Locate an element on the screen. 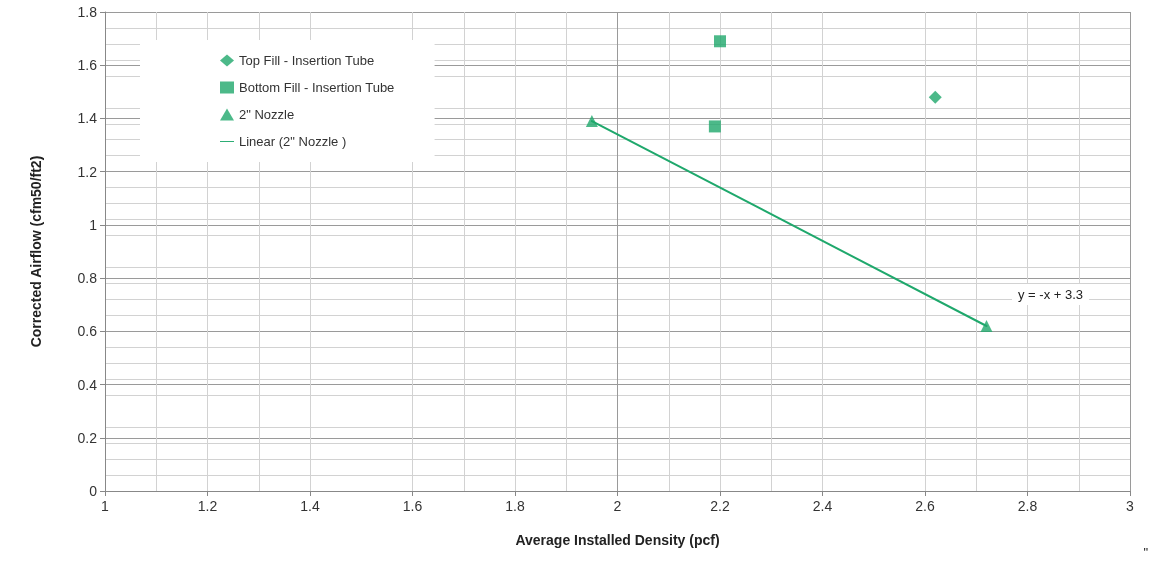 The width and height of the screenshot is (1164, 575). x-tick-label: 1.2 is located at coordinates (207, 506).